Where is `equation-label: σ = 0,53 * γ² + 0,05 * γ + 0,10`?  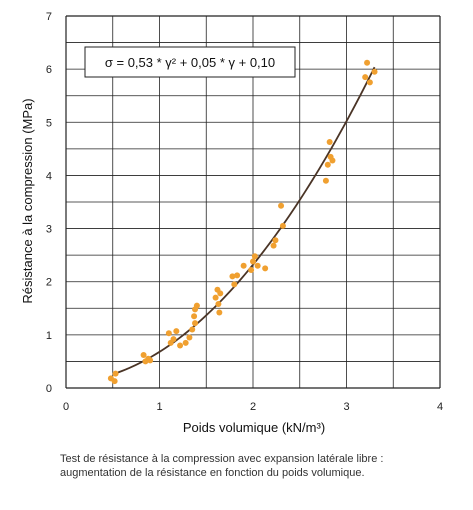 equation-label: σ = 0,53 * γ² + 0,05 * γ + 0,10 is located at coordinates (190, 62).